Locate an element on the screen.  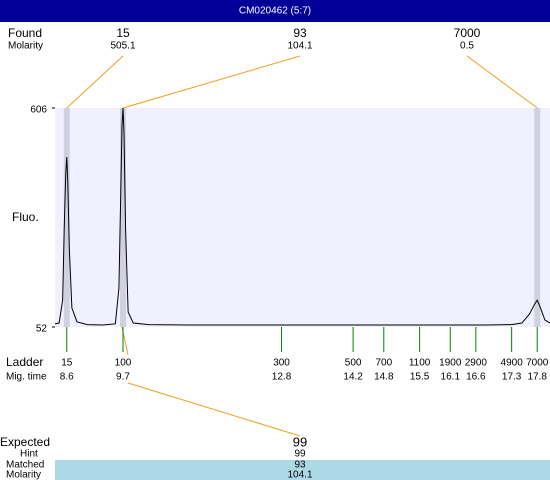
mig-time-label: Mig. time is located at coordinates (26, 377).